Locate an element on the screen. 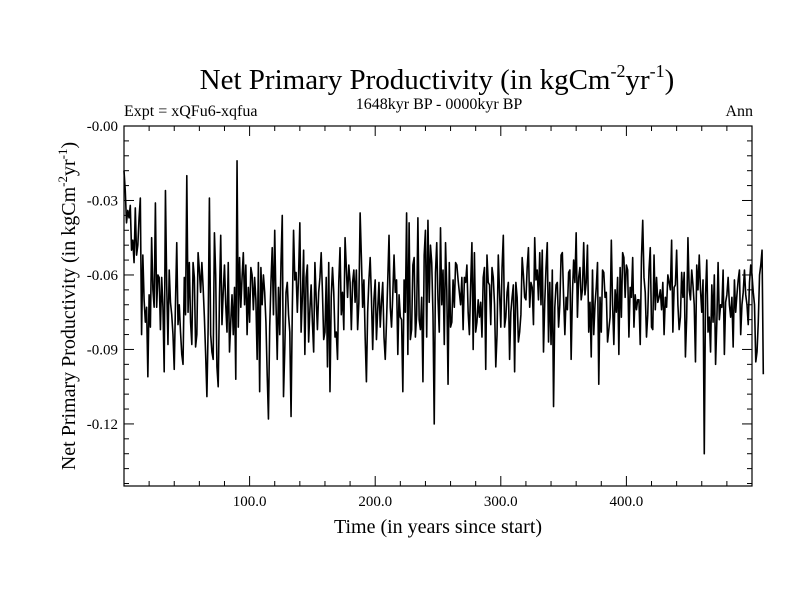 The width and height of the screenshot is (800, 600). chart-title: Net Primary Productivity (in kgCm-2yr-1) is located at coordinates (437, 78).